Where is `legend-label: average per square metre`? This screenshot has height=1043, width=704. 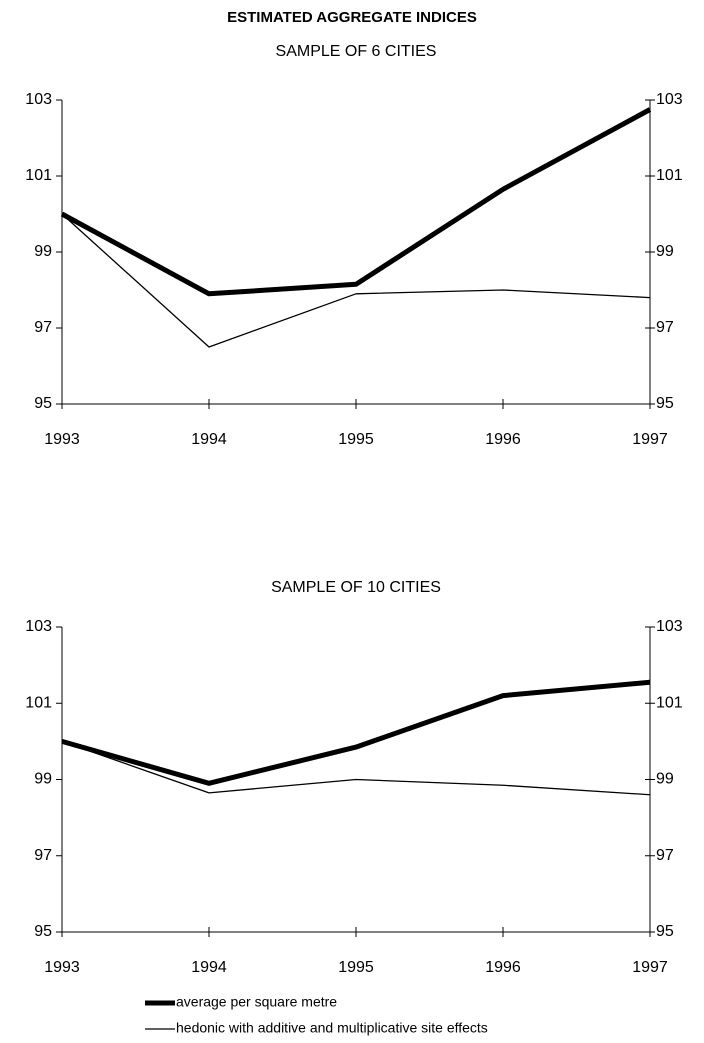
legend-label: average per square metre is located at coordinates (256, 1002).